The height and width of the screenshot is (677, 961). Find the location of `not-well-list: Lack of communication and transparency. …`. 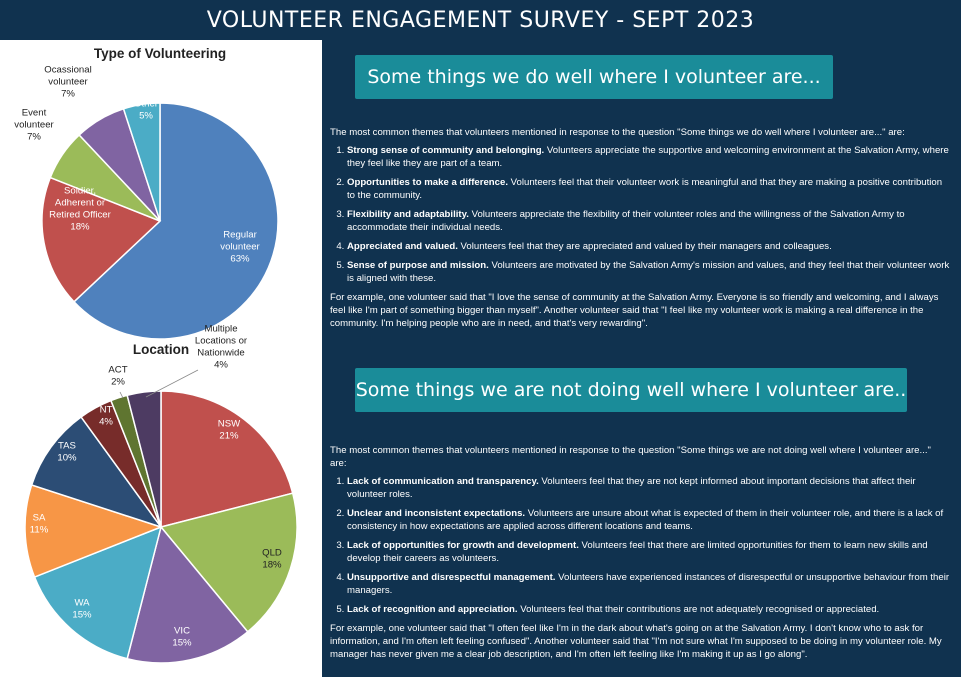

not-well-list: Lack of communication and transparency. … is located at coordinates (640, 545).